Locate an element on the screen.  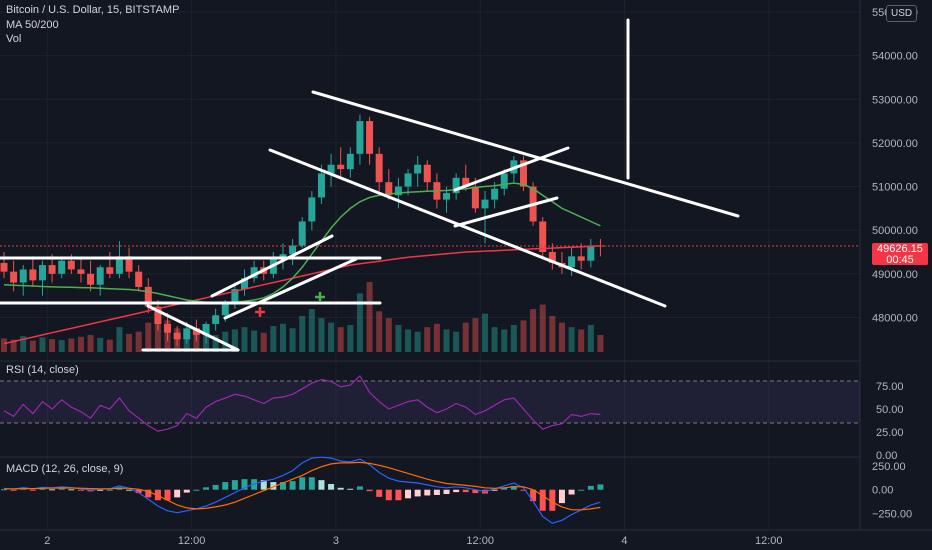
macd-histogram is located at coordinates (302, 494).